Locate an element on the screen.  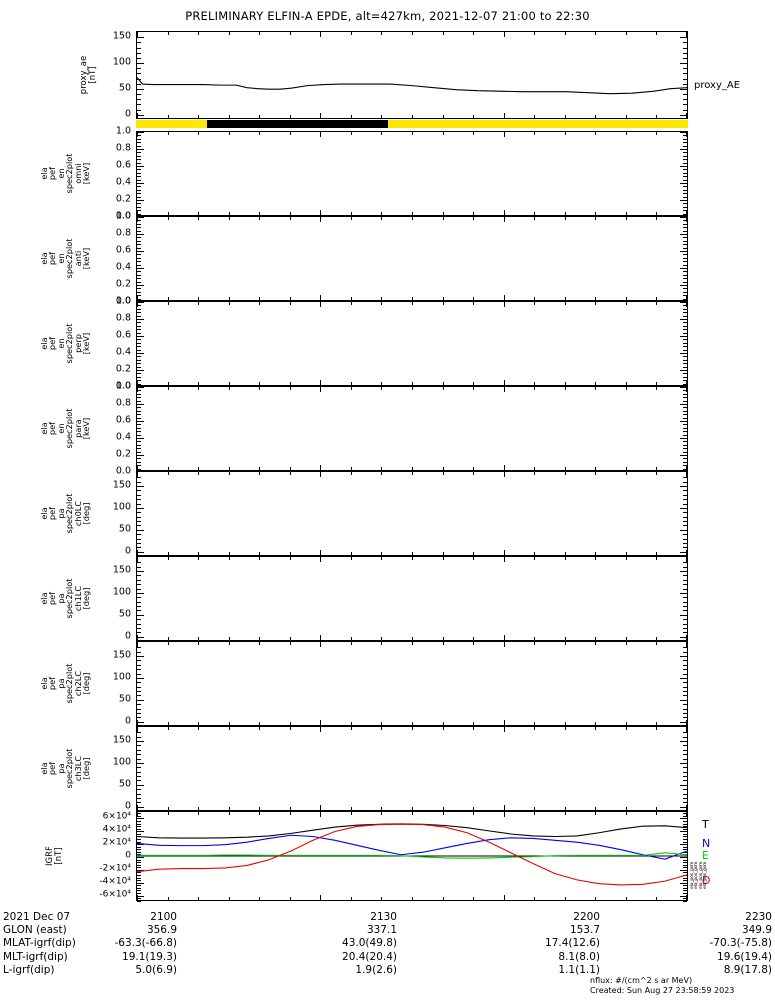
y-tick-label: 2×10⁴ is located at coordinates (116, 842).